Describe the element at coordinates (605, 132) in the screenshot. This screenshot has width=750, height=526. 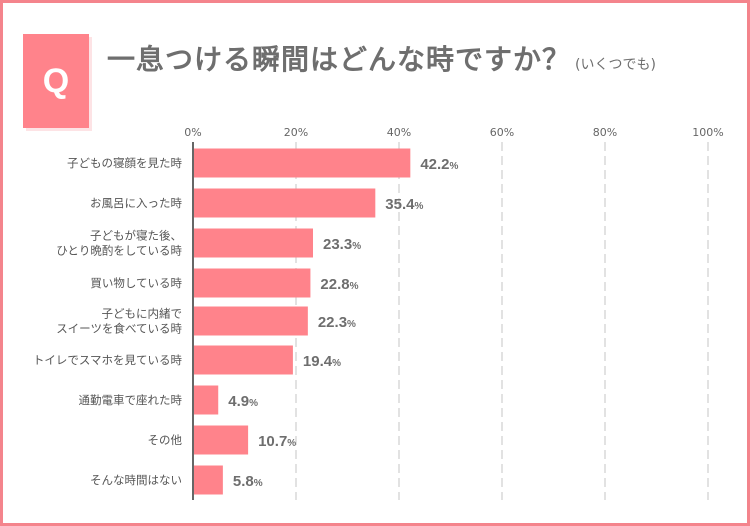
I see `tick-label: 80%` at that location.